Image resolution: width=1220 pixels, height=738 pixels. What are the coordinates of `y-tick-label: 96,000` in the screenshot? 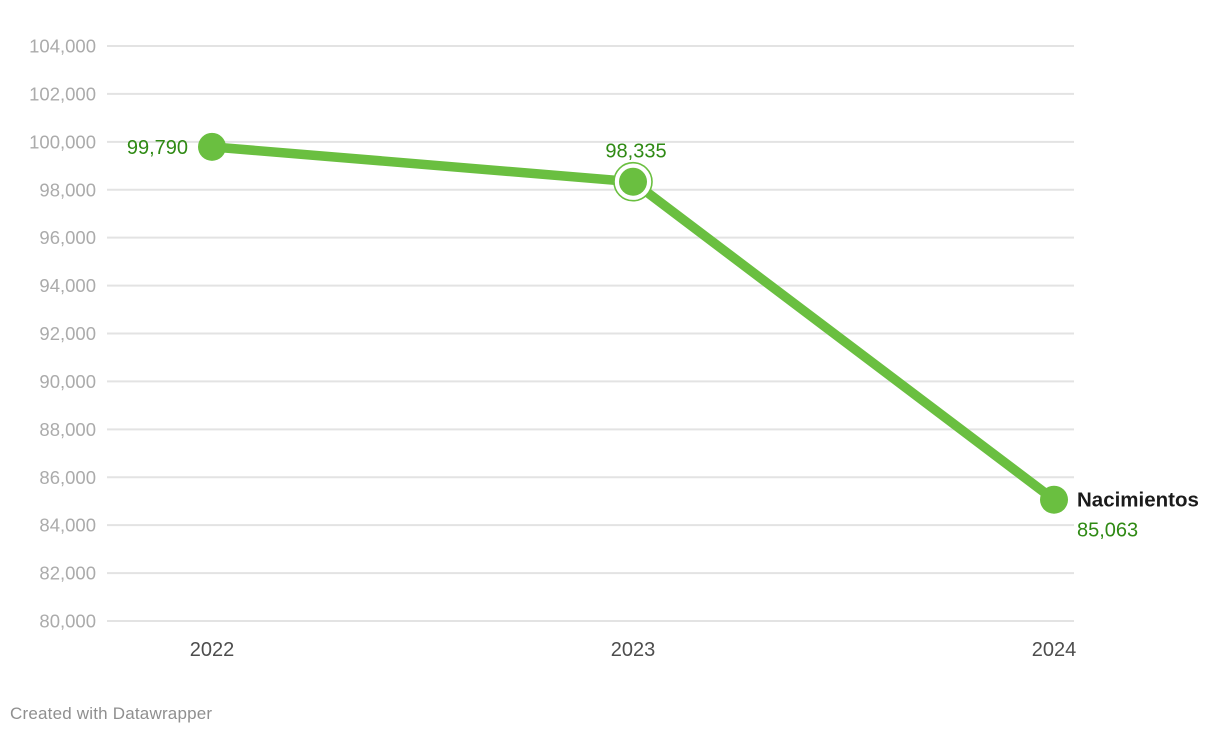 It's located at (67, 237).